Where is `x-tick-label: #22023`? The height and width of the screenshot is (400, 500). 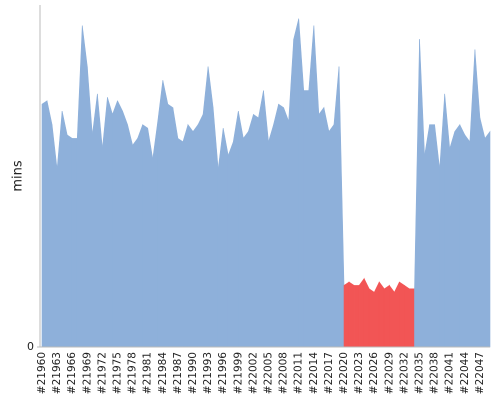 x-tick-label: #22023 is located at coordinates (359, 373).